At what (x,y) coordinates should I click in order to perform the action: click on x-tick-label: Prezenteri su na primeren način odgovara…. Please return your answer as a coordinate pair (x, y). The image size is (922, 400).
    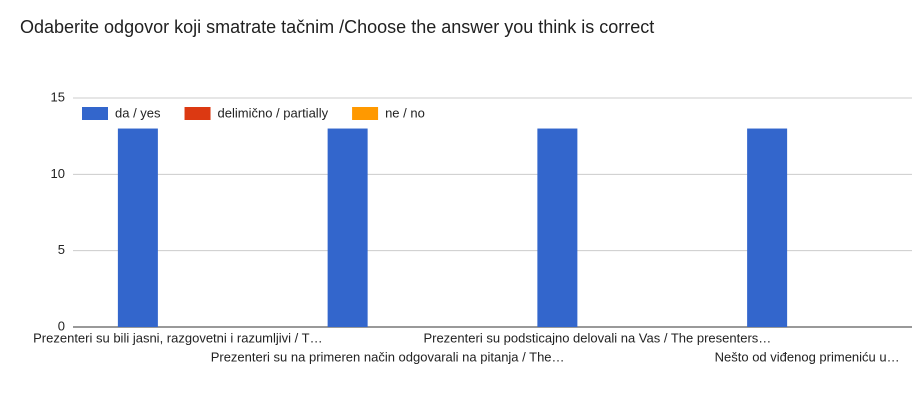
    Looking at the image, I should click on (388, 356).